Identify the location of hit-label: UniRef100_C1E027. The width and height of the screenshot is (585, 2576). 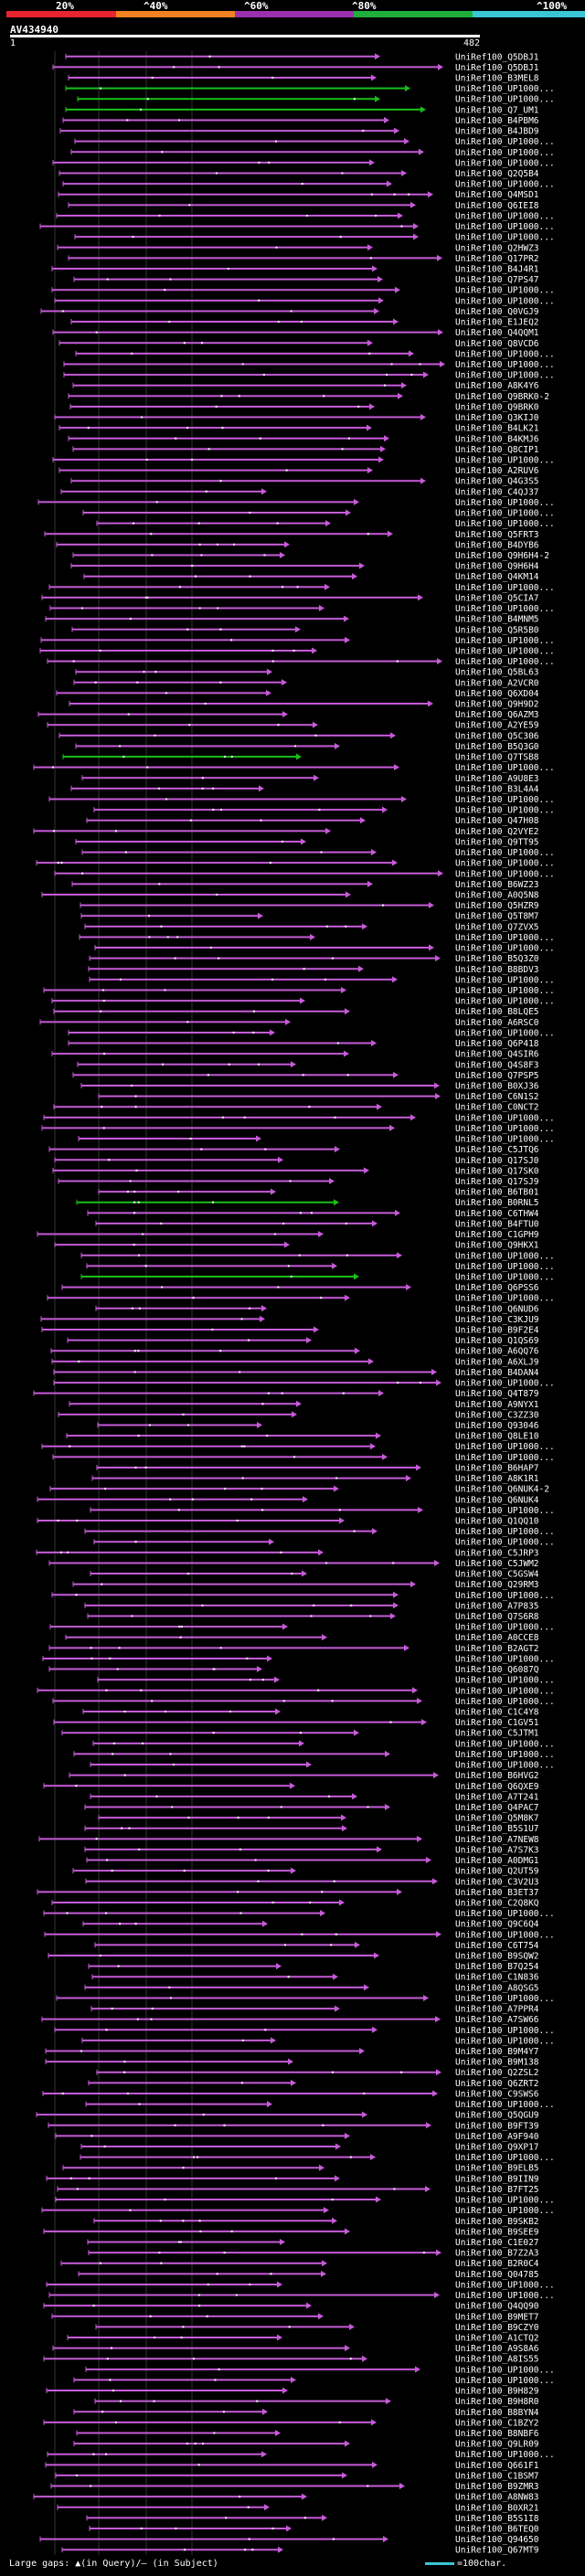
(497, 2243).